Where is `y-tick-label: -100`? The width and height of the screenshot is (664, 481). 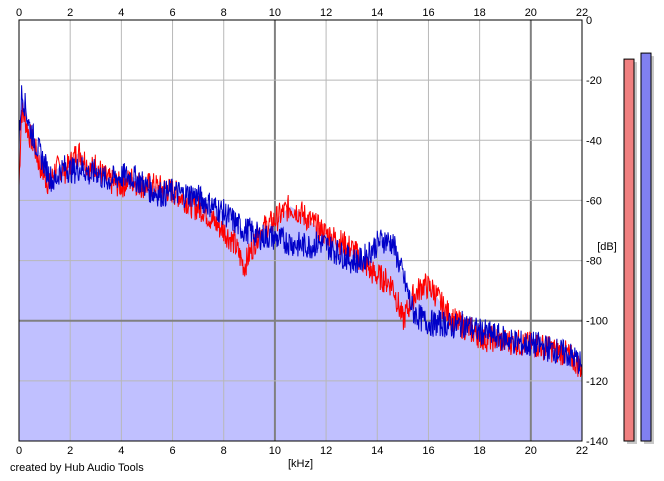
y-tick-label: -100 is located at coordinates (597, 322).